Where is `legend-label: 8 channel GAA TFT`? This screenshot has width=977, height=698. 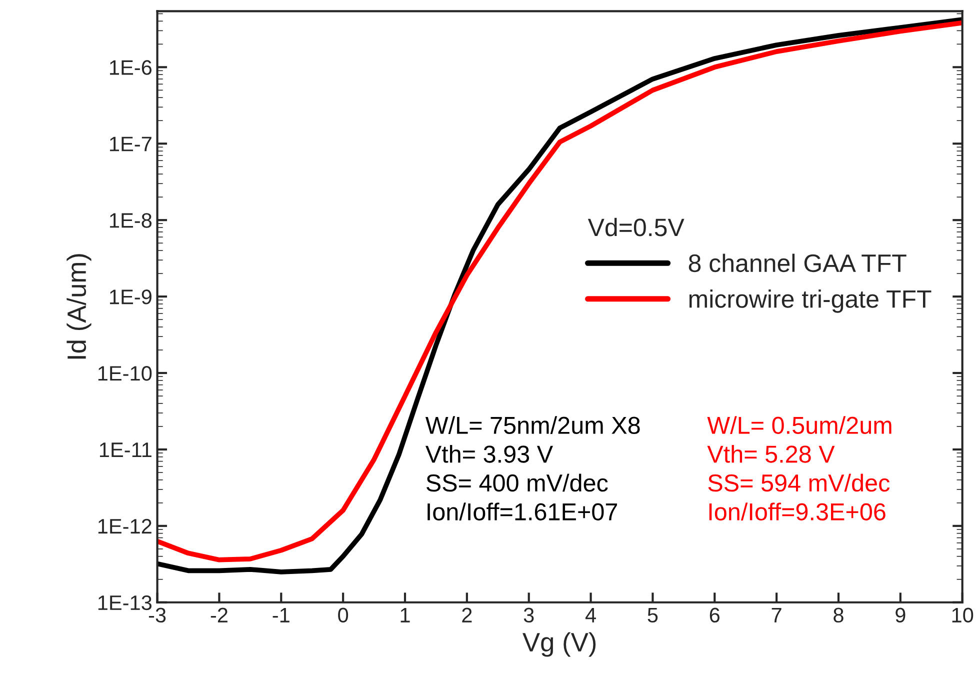
legend-label: 8 channel GAA TFT is located at coordinates (797, 263).